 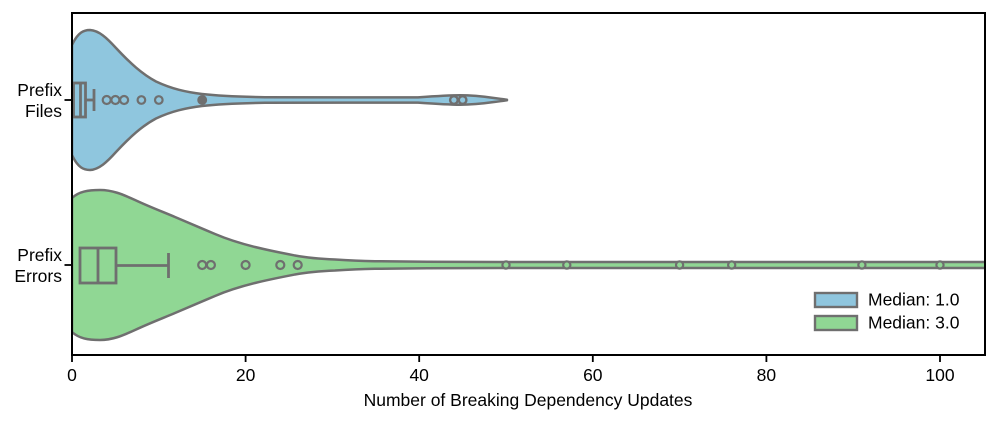 What do you see at coordinates (914, 300) in the screenshot?
I see `legend-label-median-1: Median: 1.0` at bounding box center [914, 300].